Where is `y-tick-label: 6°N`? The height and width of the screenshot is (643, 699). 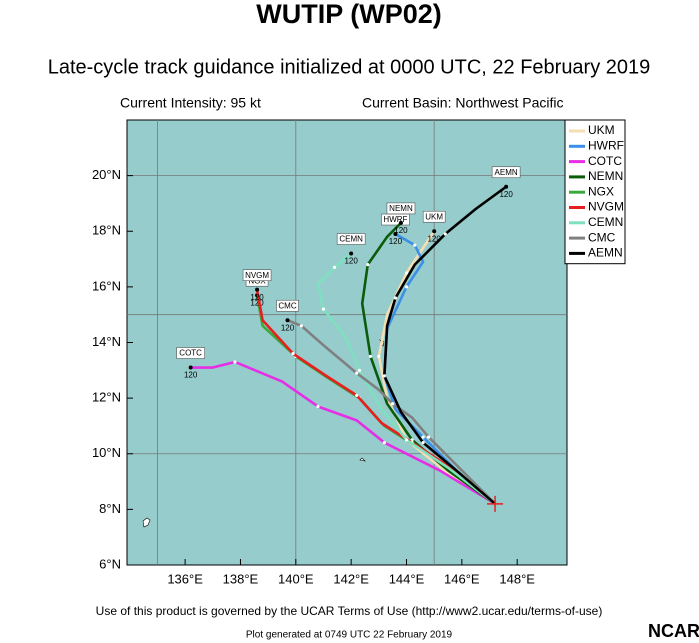
y-tick-label: 6°N is located at coordinates (110, 563).